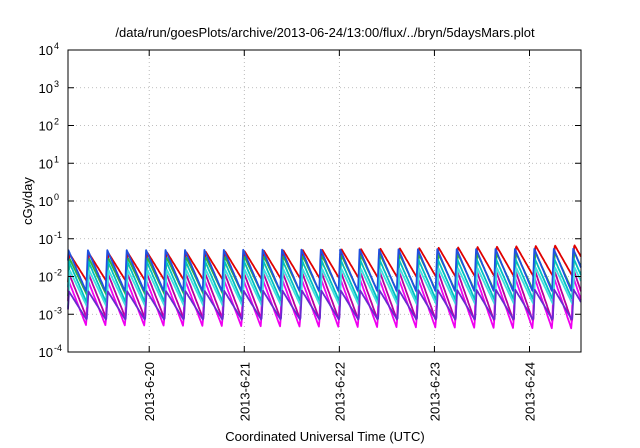 Image resolution: width=640 pixels, height=448 pixels. I want to click on x-tick-label: 2013-6-20, so click(149, 391).